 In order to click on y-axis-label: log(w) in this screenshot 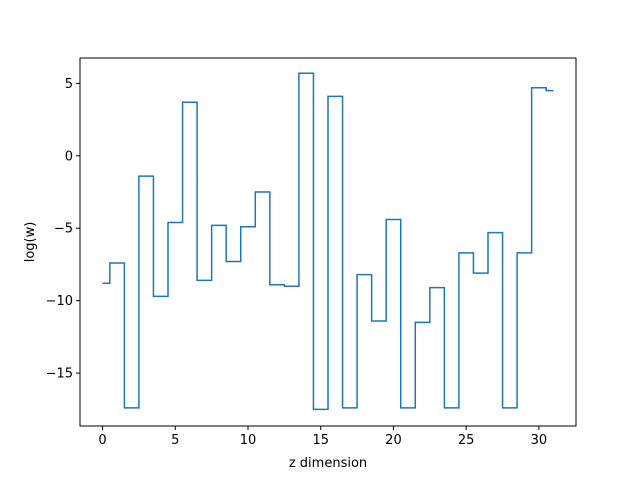, I will do `click(30, 242)`.